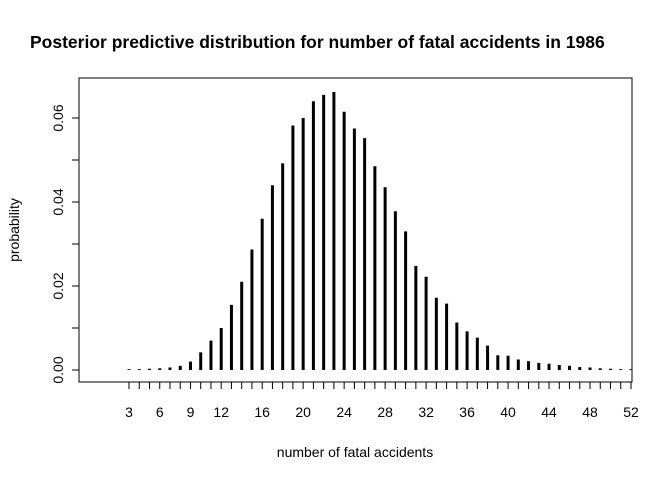 Image resolution: width=672 pixels, height=480 pixels. What do you see at coordinates (14, 230) in the screenshot?
I see `y-axis-title: probability` at bounding box center [14, 230].